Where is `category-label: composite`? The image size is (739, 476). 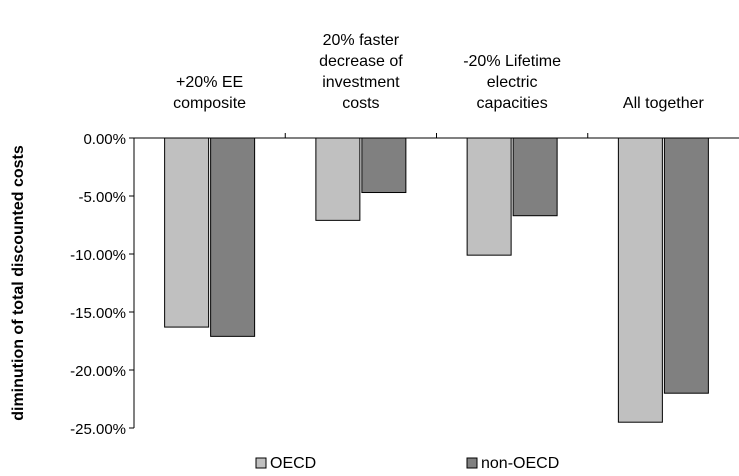 category-label: composite is located at coordinates (209, 103).